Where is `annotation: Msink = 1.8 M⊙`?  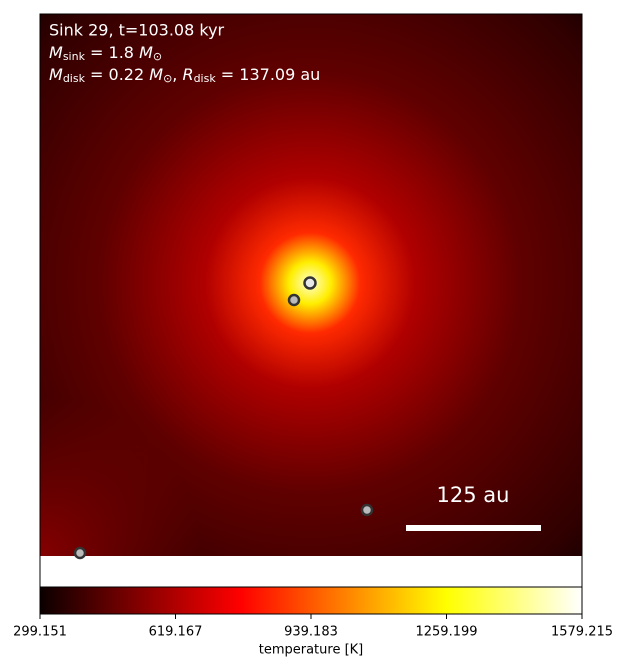
annotation: Msink = 1.8 M⊙ is located at coordinates (105, 53).